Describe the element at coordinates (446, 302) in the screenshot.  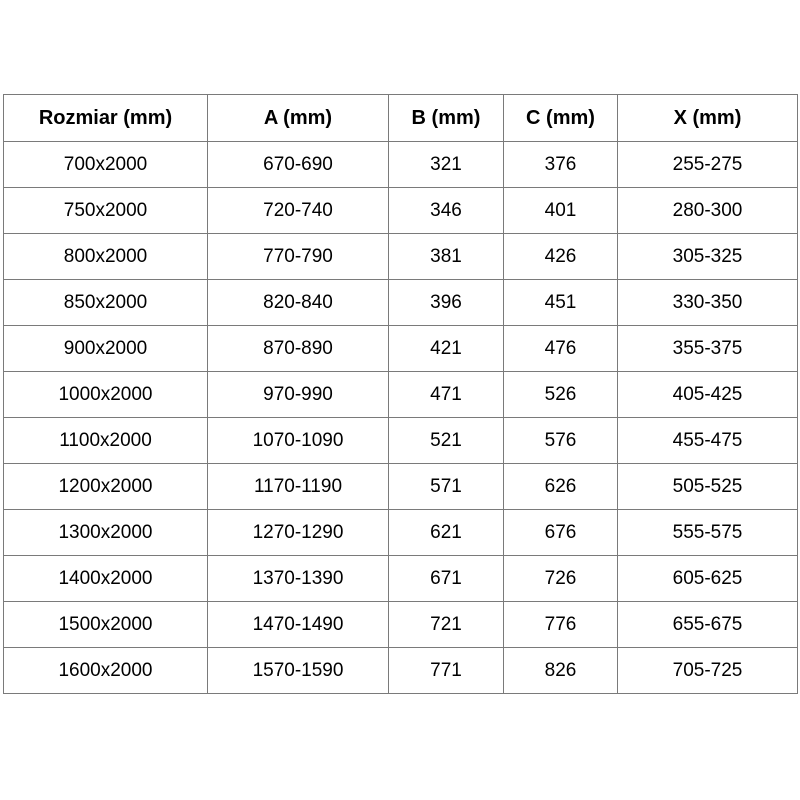
I see `table-cell: 396` at that location.